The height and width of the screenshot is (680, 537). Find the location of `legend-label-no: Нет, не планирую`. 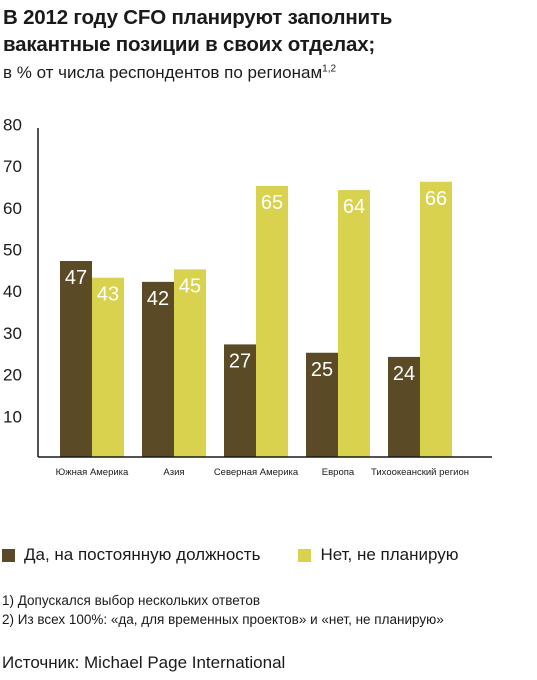

legend-label-no: Нет, не планирую is located at coordinates (389, 554).